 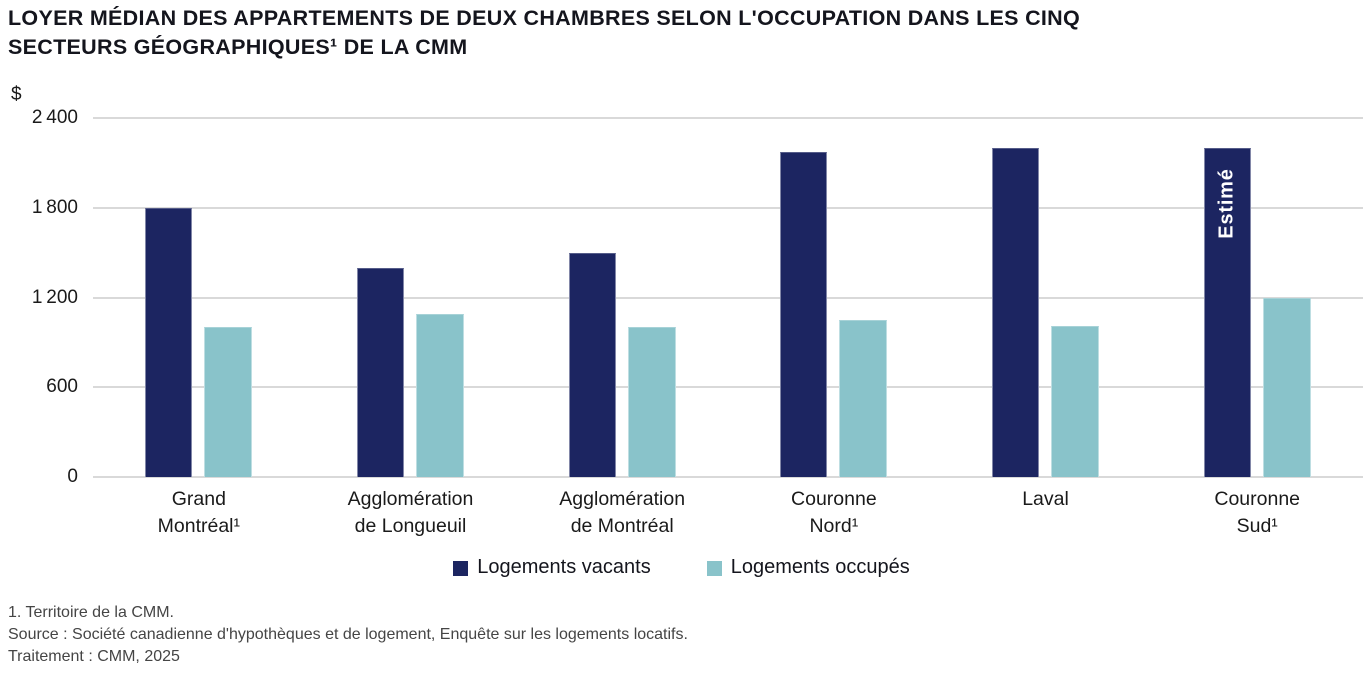 What do you see at coordinates (1227, 312) in the screenshot?
I see `bar: Estimé` at bounding box center [1227, 312].